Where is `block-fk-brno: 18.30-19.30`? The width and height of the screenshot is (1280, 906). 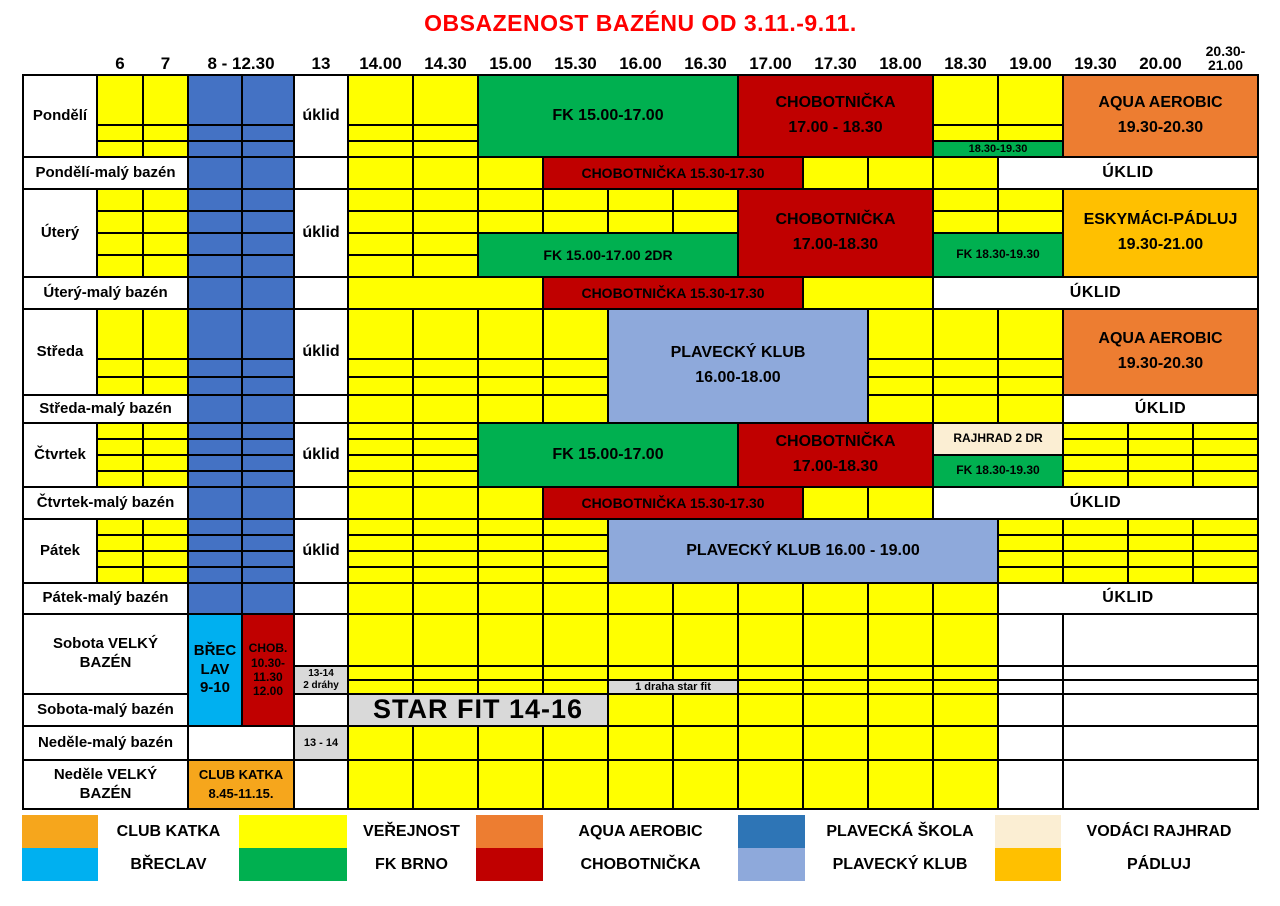
block-fk-brno: 18.30-19.30 is located at coordinates (998, 149).